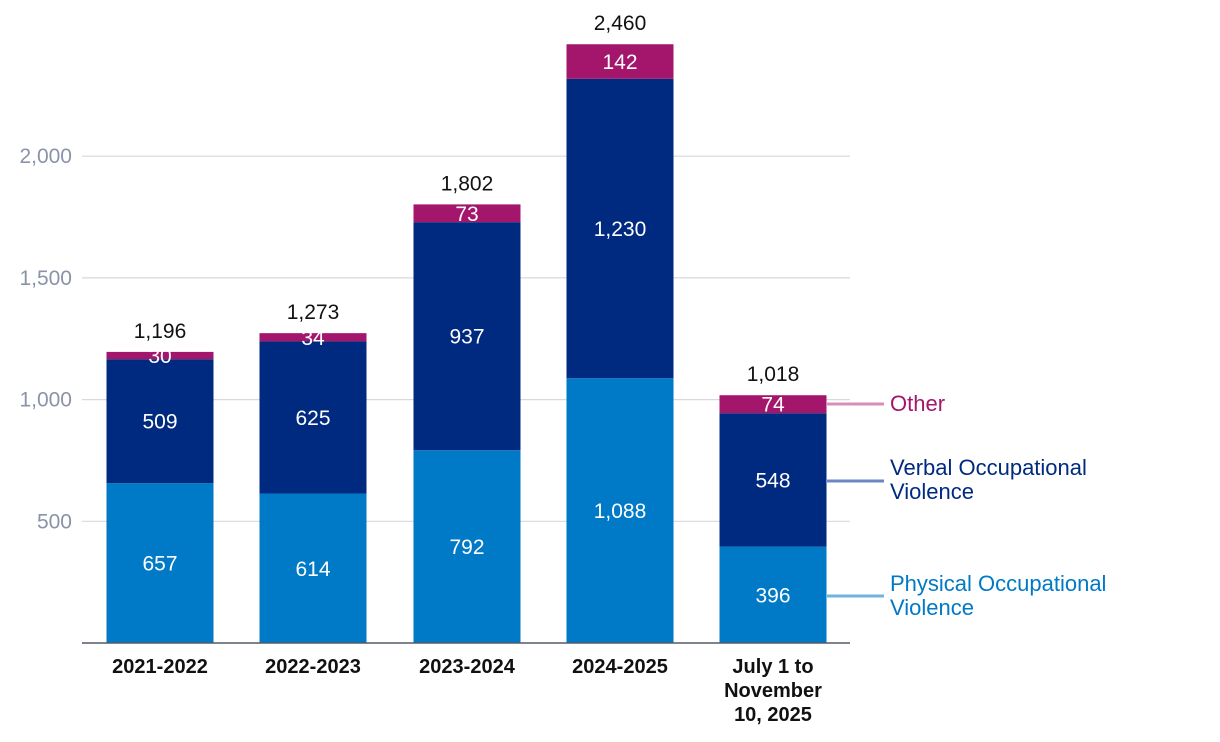 Image resolution: width=1220 pixels, height=742 pixels. I want to click on legend-label: Other, so click(917, 403).